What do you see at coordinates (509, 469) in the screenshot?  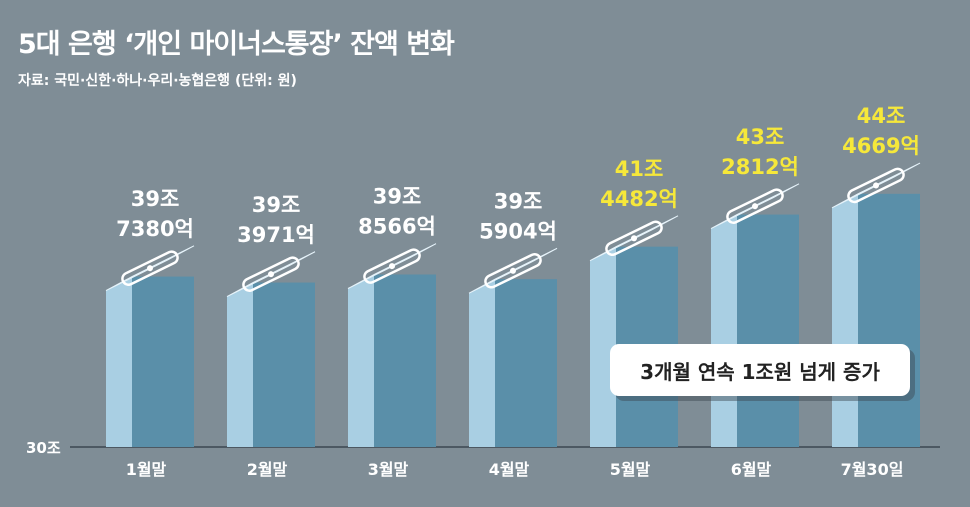 I see `category-label: 4월말` at bounding box center [509, 469].